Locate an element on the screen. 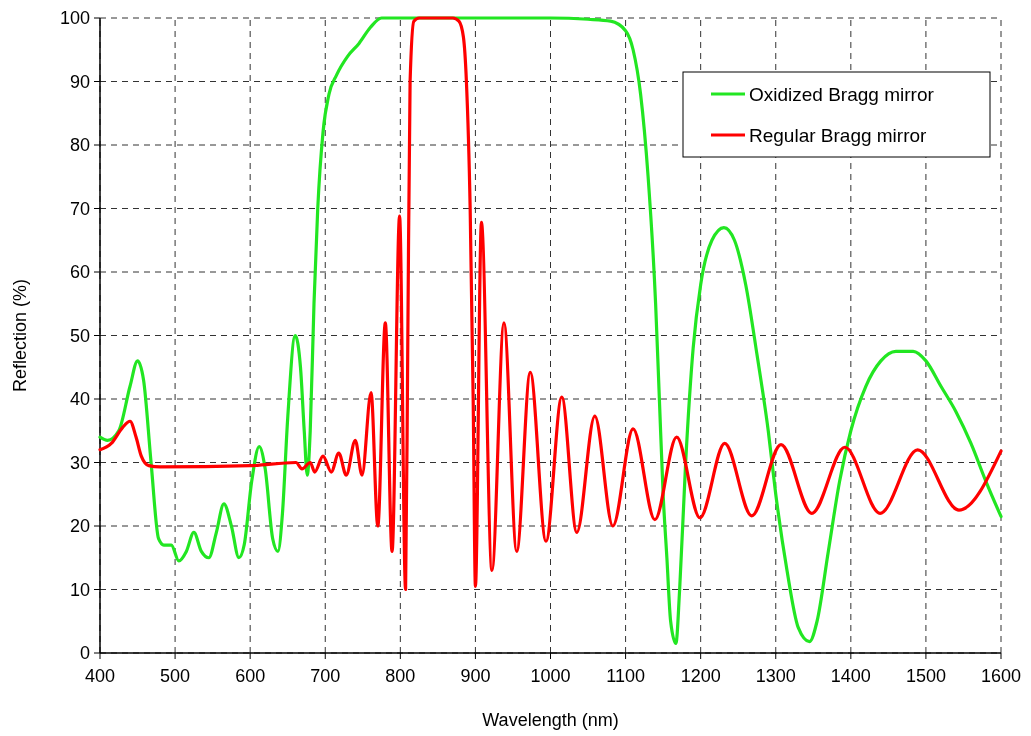 This screenshot has width=1031, height=736. x-tick-label: 1300 is located at coordinates (775, 676).